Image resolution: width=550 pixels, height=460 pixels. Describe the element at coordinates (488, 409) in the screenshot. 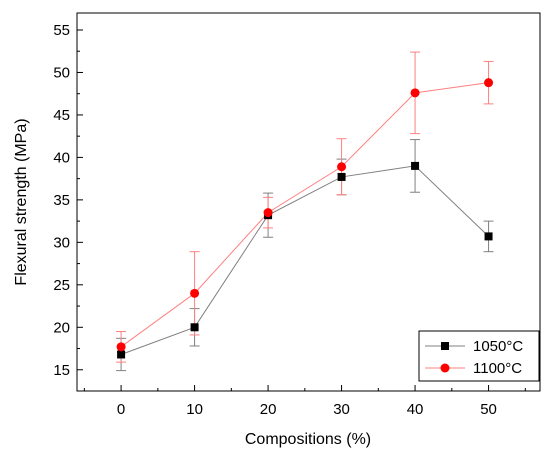

I see `x-tick-label: 50` at that location.